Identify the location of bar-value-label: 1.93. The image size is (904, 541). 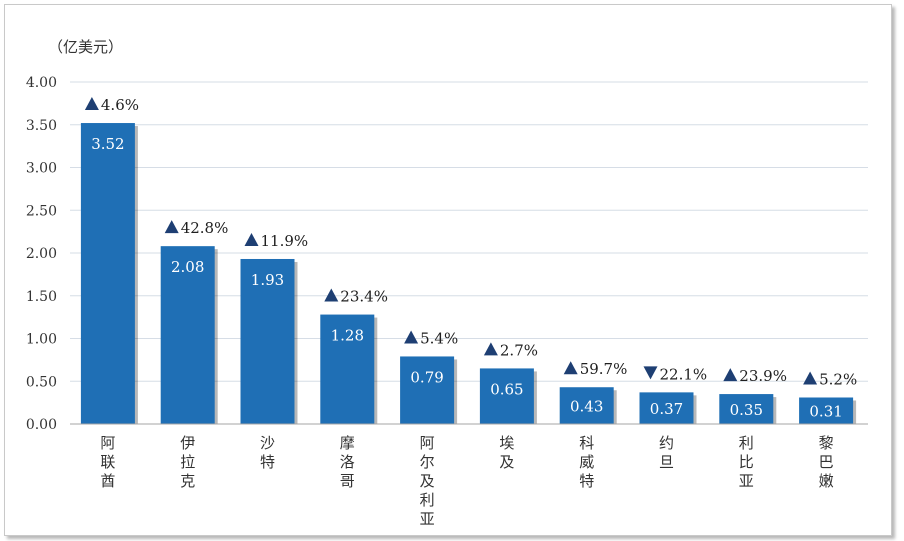
(267, 280).